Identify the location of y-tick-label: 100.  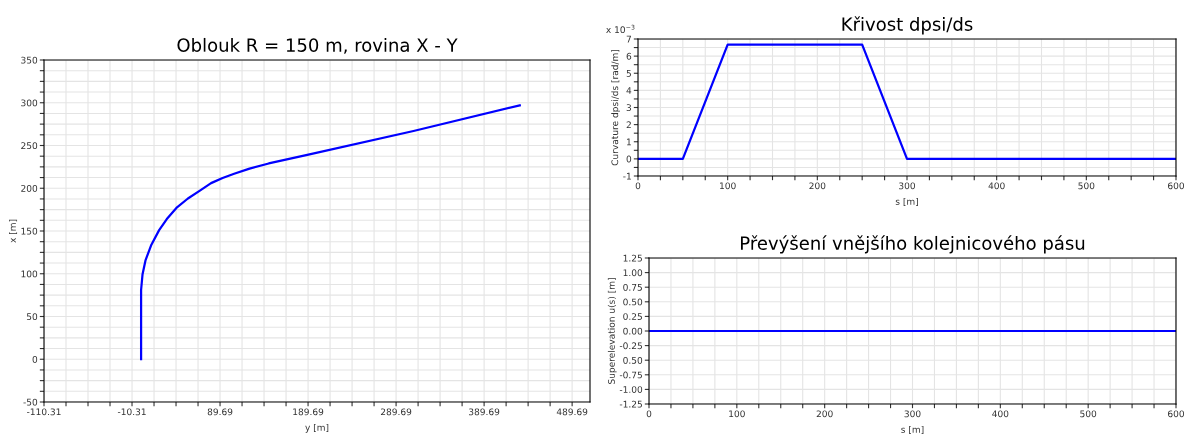
(29, 274).